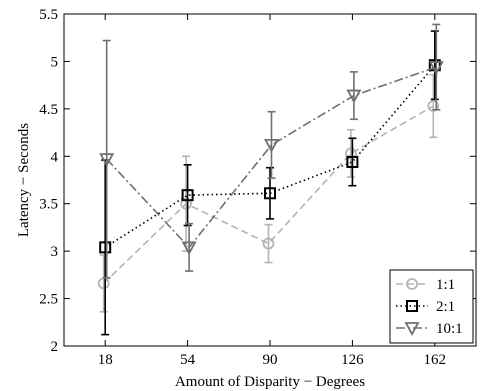  I want to click on legend: 1:1 2:1 10:1, so click(431, 306).